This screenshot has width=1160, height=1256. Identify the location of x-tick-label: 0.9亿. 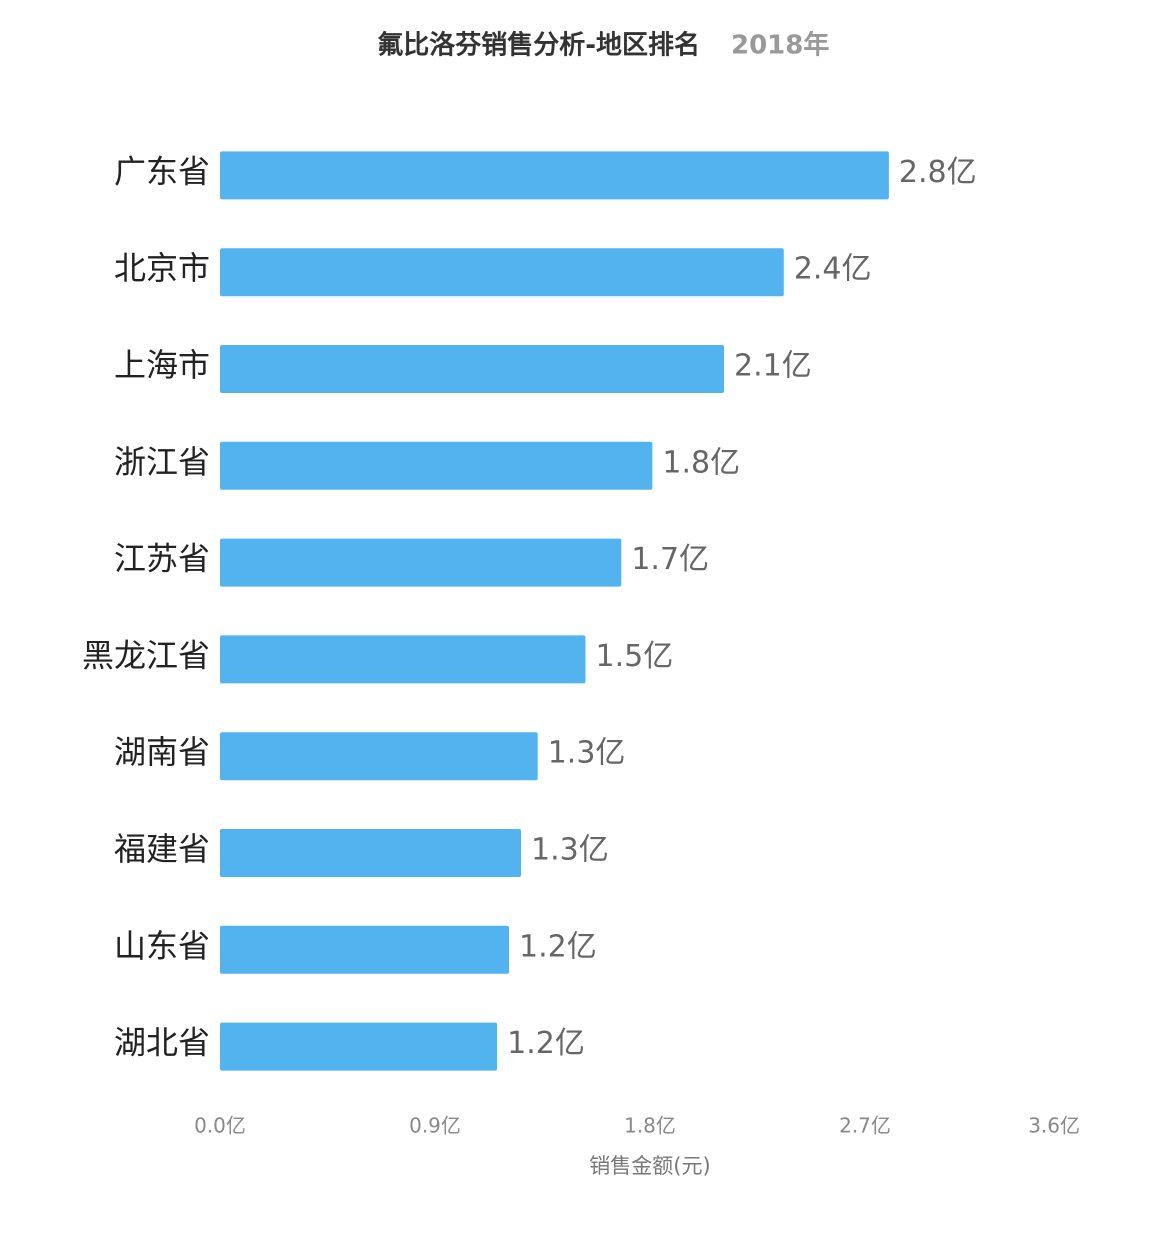
(435, 1126).